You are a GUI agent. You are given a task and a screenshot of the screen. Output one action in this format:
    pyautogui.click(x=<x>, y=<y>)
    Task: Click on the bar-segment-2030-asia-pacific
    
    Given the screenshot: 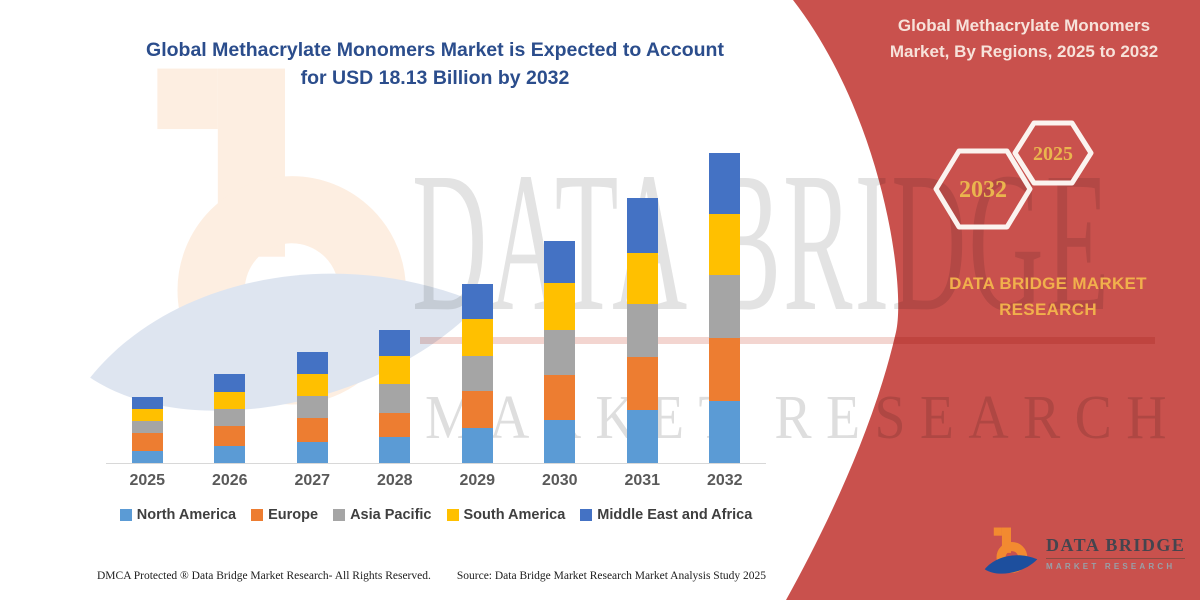 What is the action you would take?
    pyautogui.click(x=560, y=352)
    